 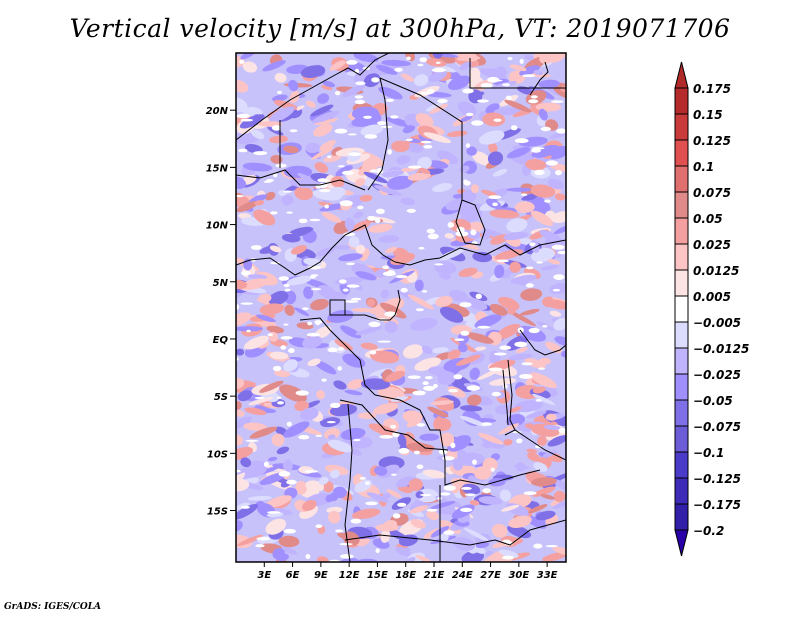 What do you see at coordinates (717, 479) in the screenshot?
I see `colorbar-label: −0.125` at bounding box center [717, 479].